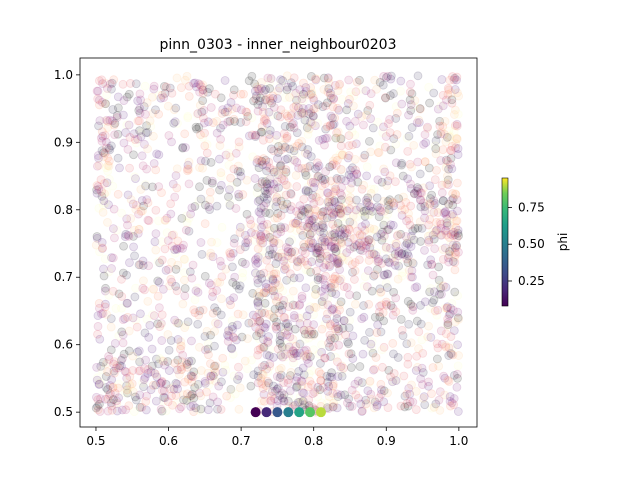 This screenshot has width=640, height=480. I want to click on colorbar-tick-label: 0.25, so click(531, 281).